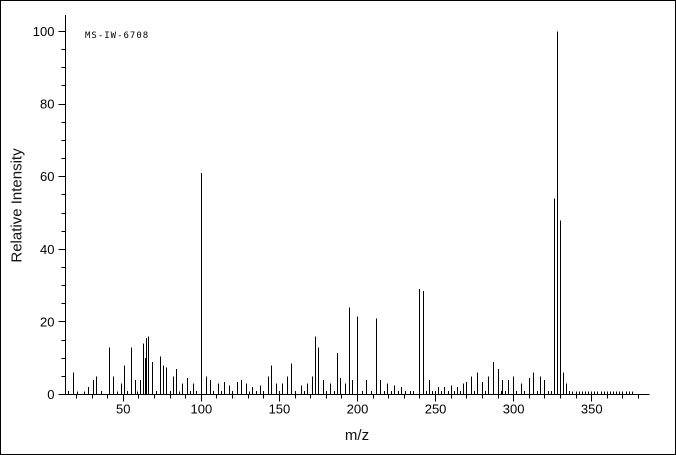 This screenshot has width=676, height=455. What do you see at coordinates (47, 176) in the screenshot?
I see `svg-text: 60` at bounding box center [47, 176].